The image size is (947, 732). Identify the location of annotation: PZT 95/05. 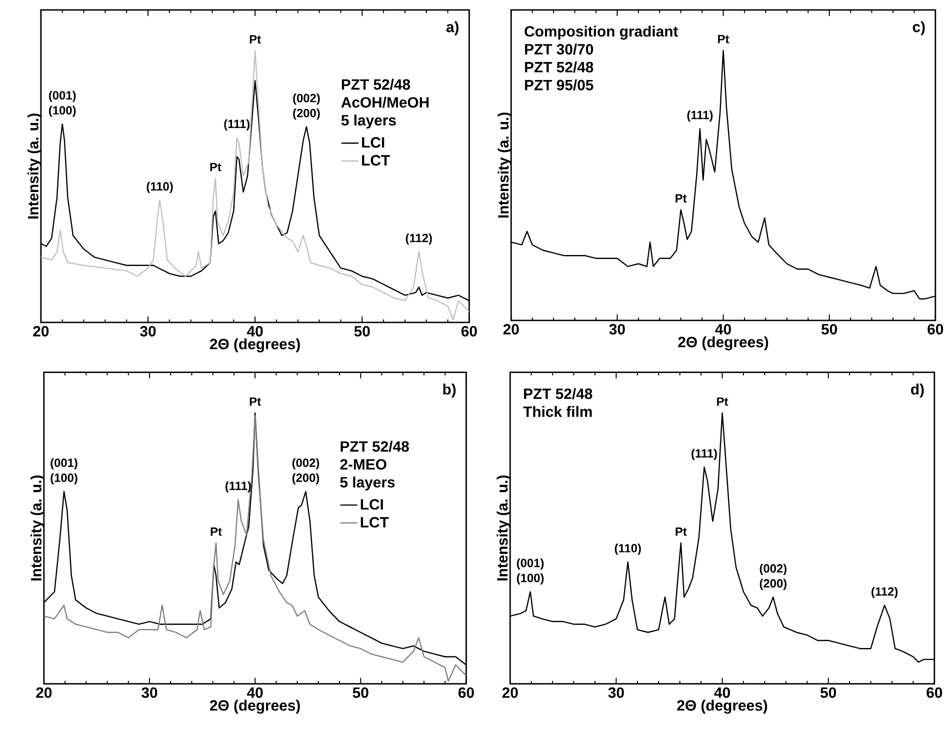
(559, 85).